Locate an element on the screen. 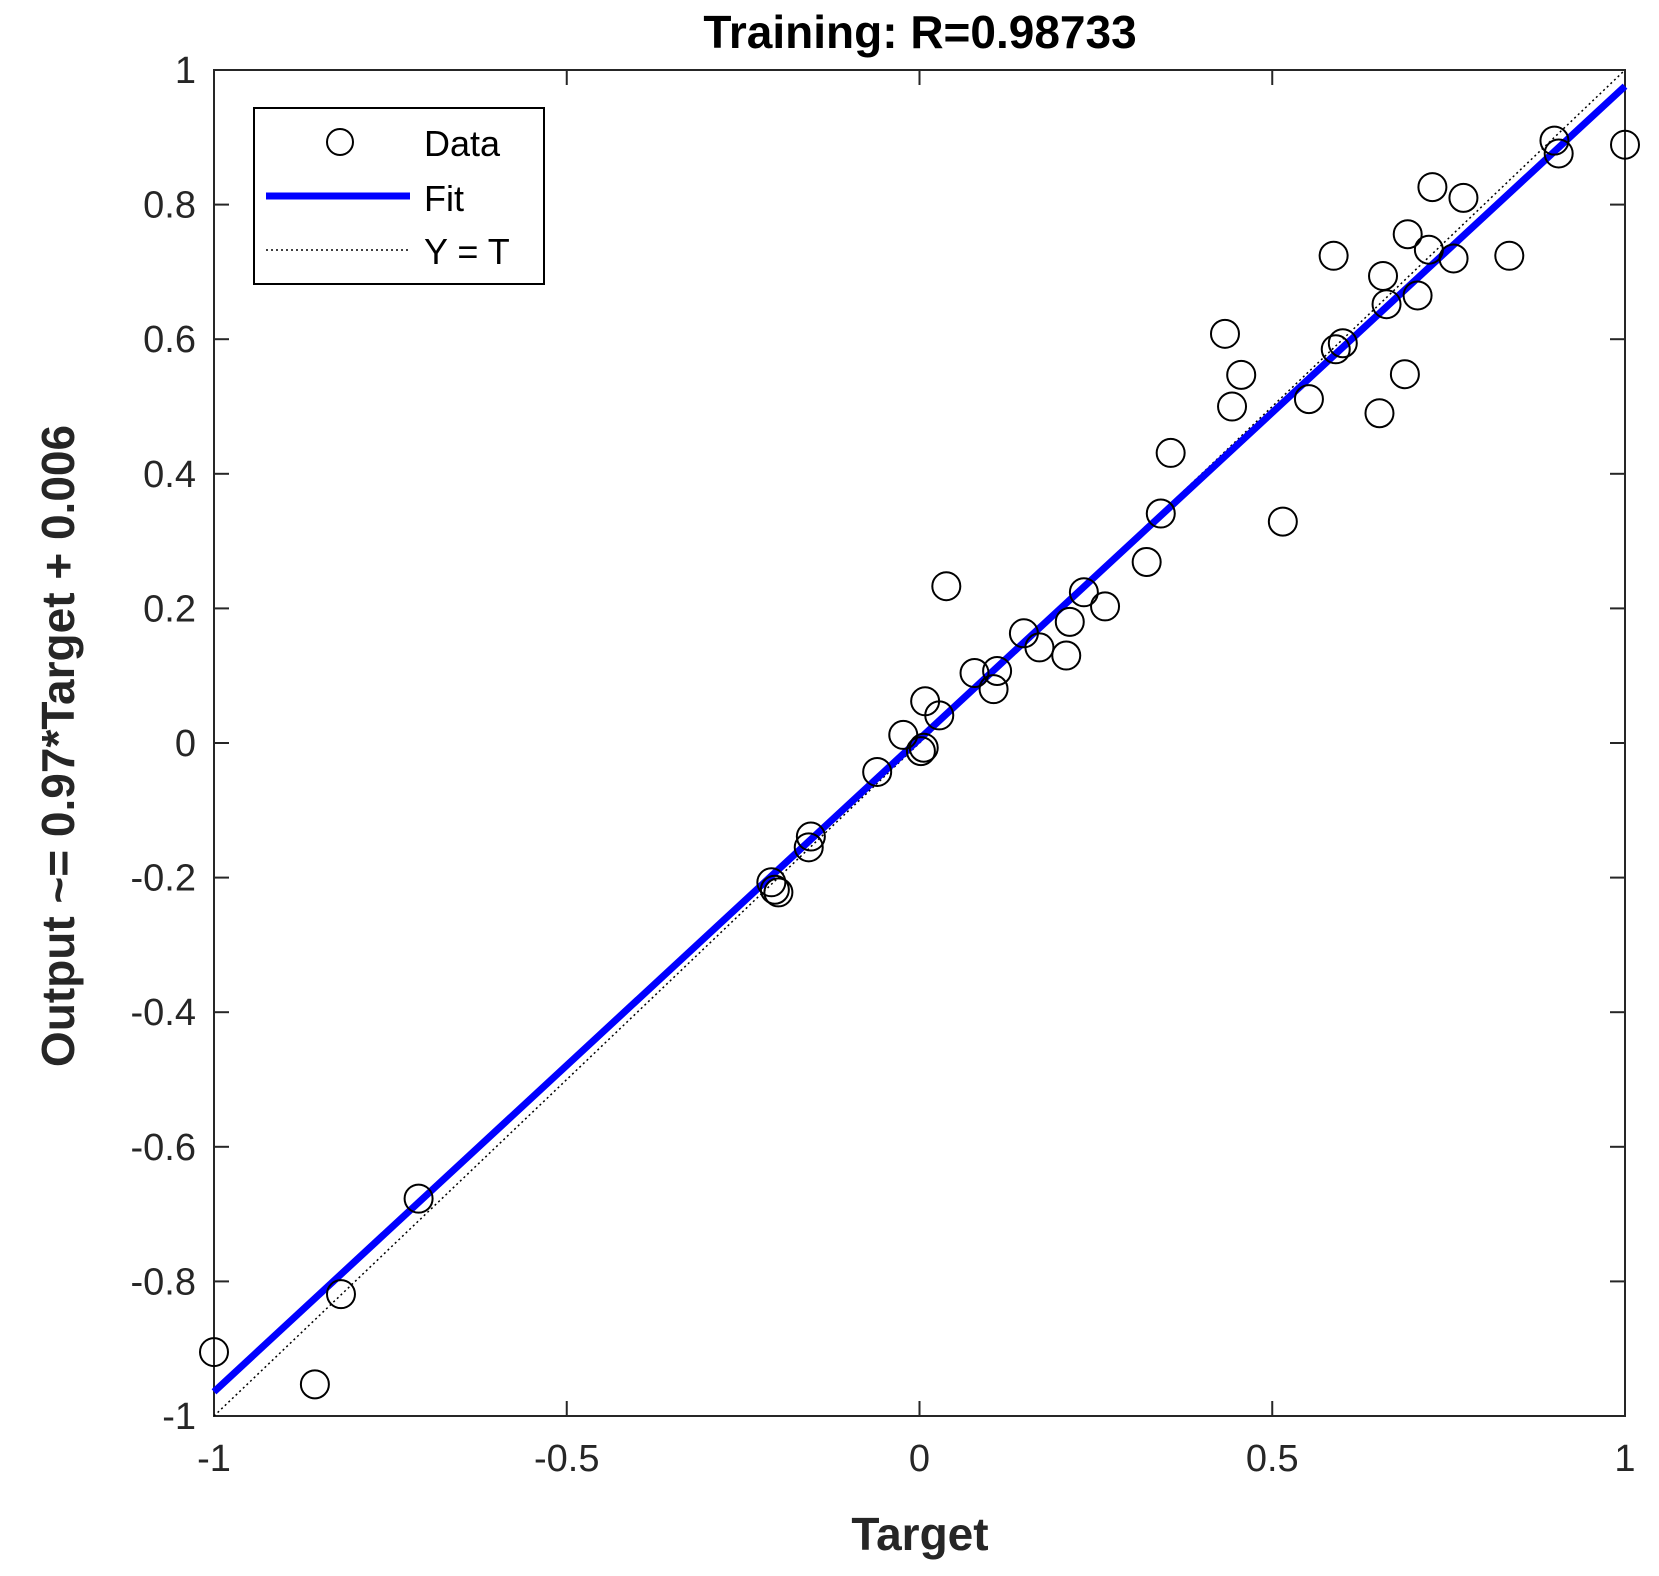 The height and width of the screenshot is (1576, 1659). legend: Data Fit Y = T is located at coordinates (399, 196).